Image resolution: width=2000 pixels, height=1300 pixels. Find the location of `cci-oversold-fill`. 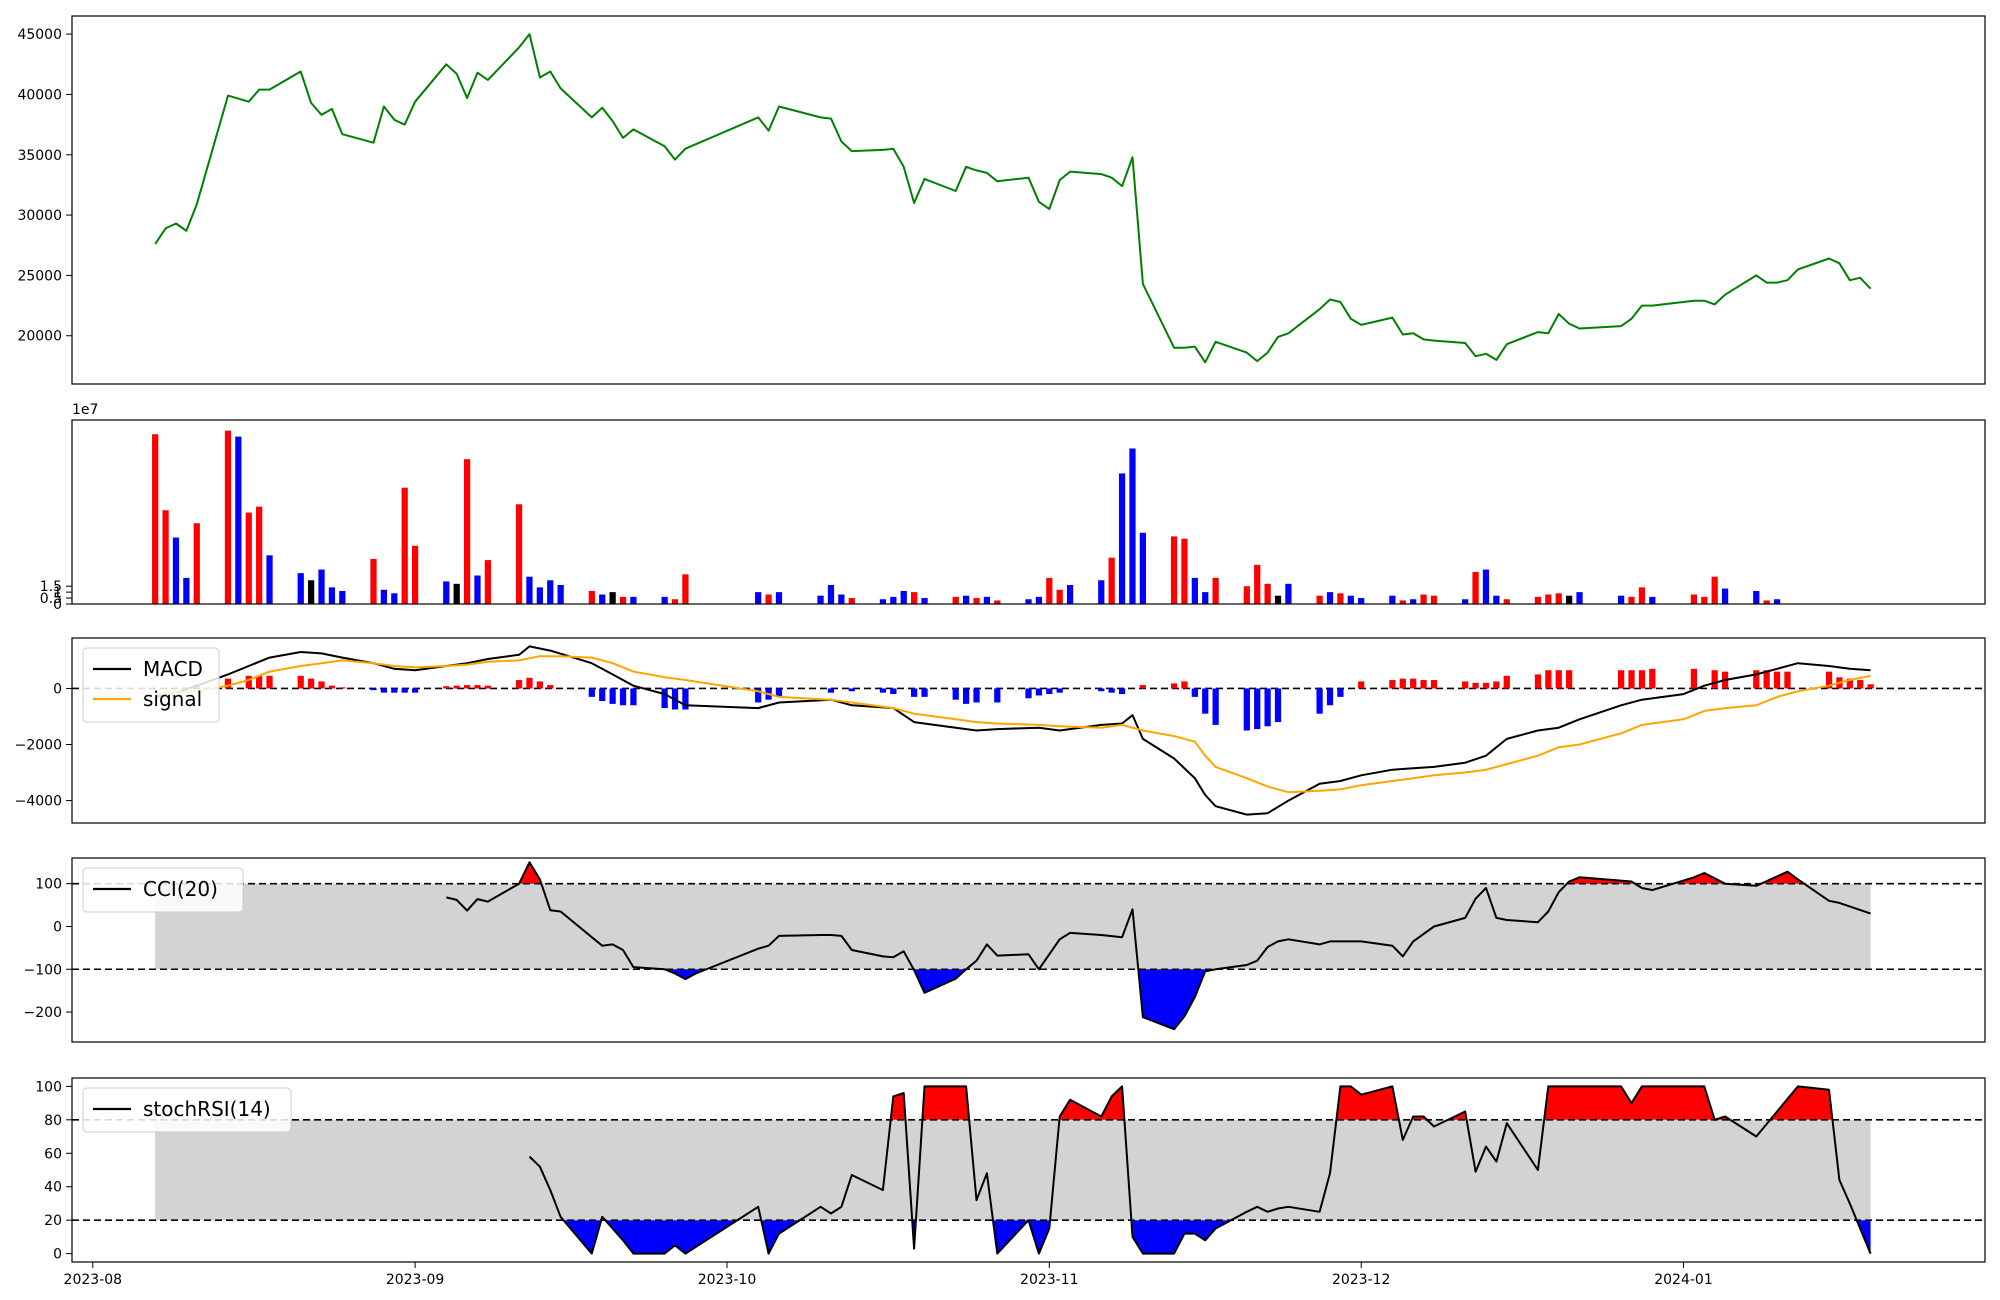

cci-oversold-fill is located at coordinates (685, 974).